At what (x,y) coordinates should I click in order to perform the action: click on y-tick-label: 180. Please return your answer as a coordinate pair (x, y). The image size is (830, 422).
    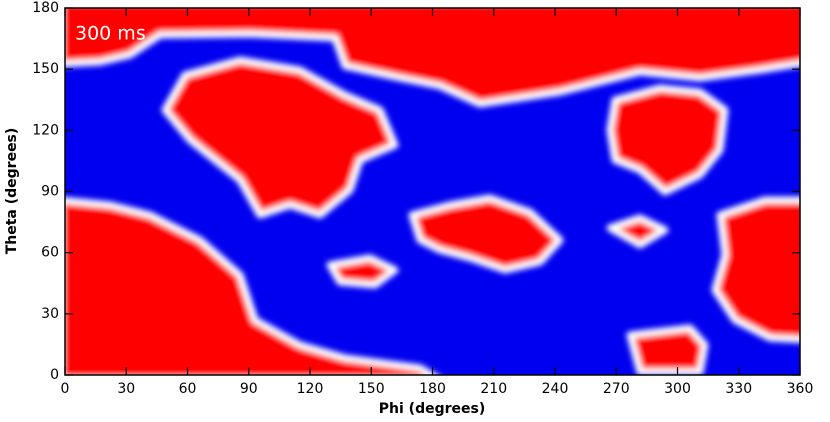
    Looking at the image, I should click on (45, 8).